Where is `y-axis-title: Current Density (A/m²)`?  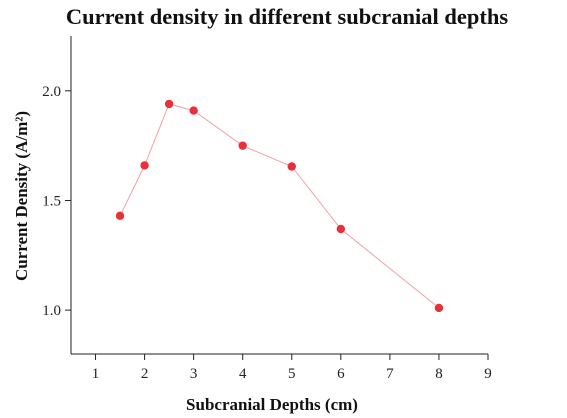 y-axis-title: Current Density (A/m²) is located at coordinates (21, 196).